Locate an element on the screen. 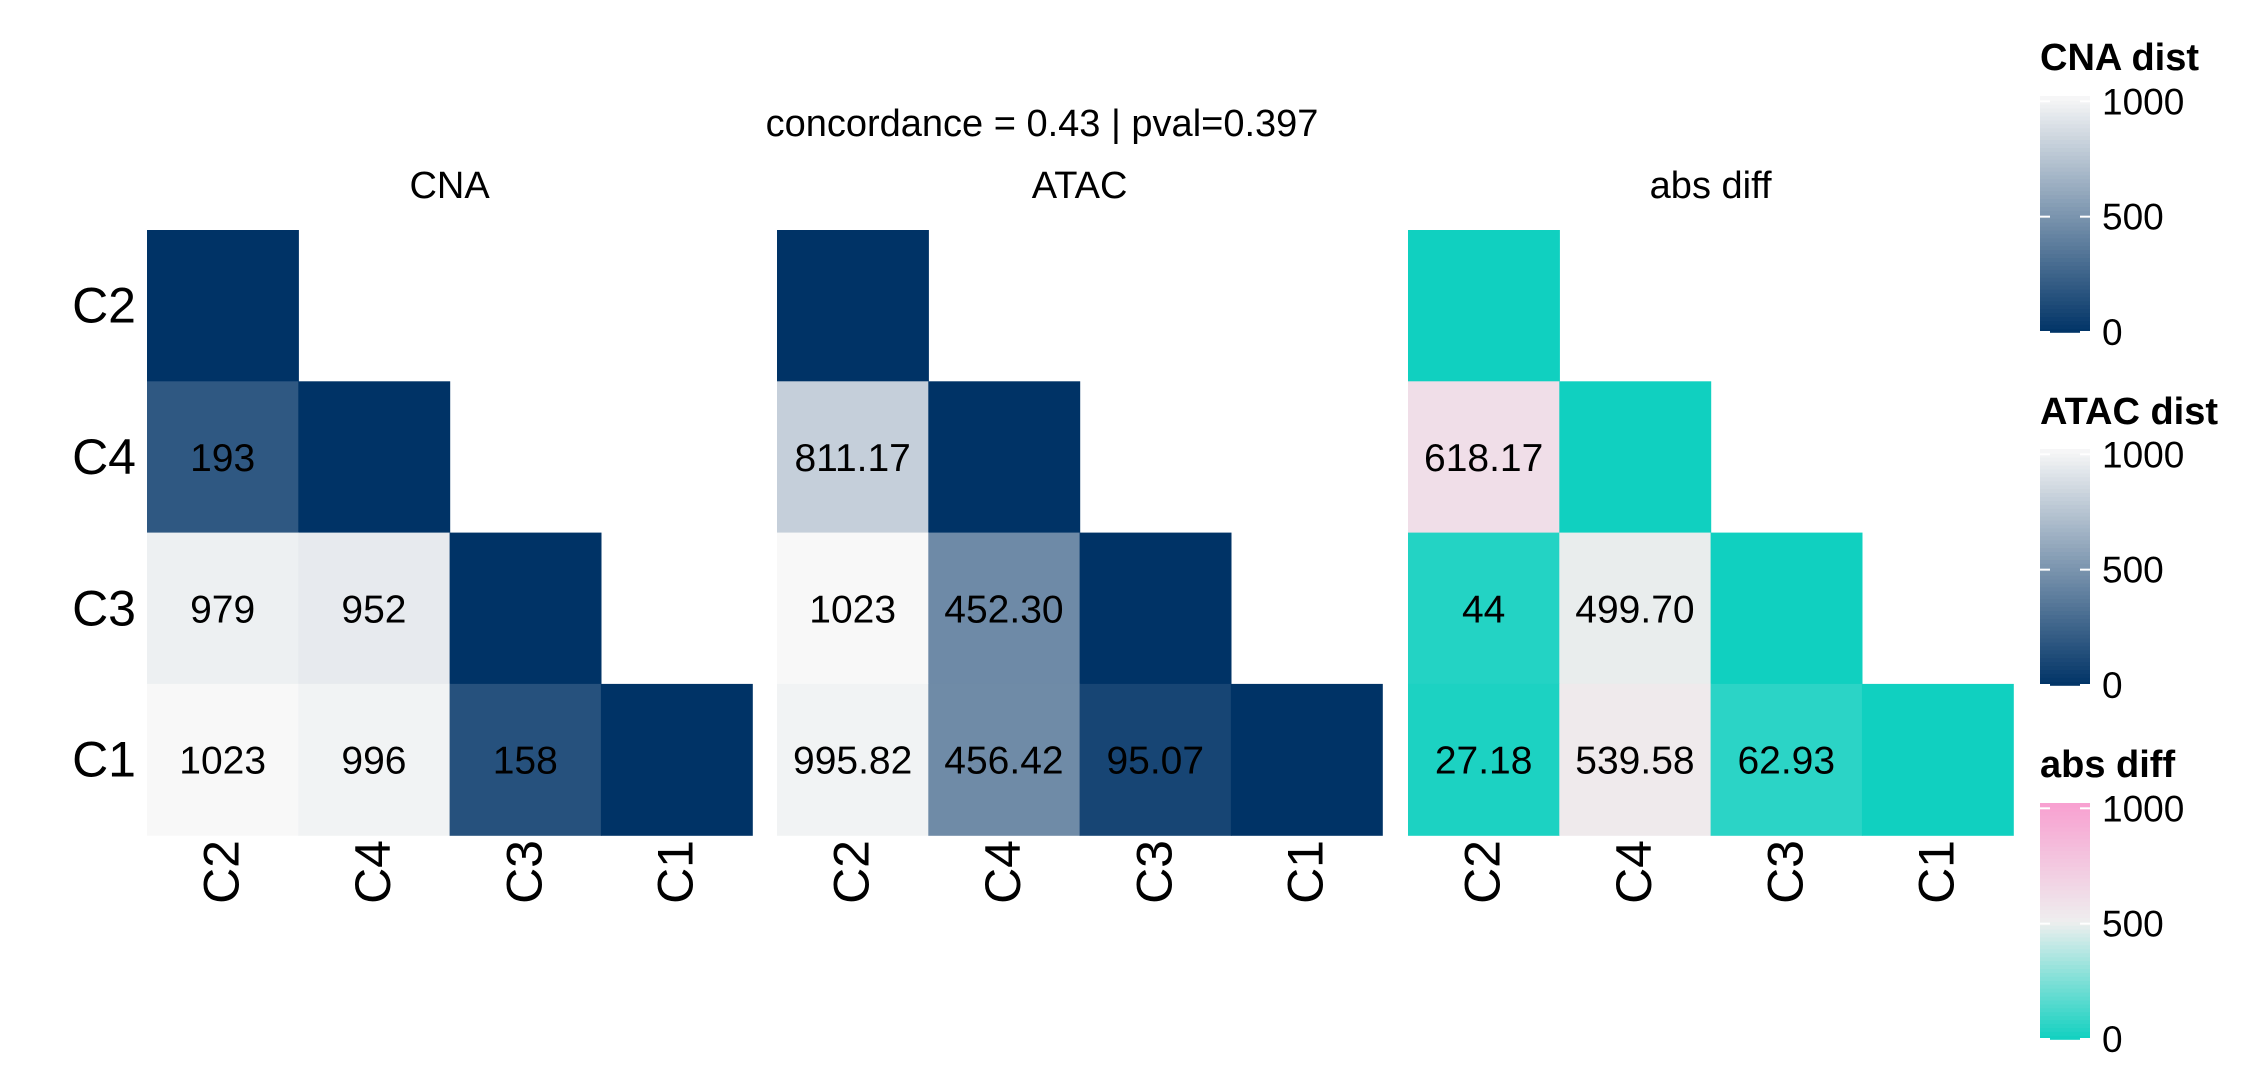 The image size is (2267, 1087). legend-tick-label: 500 is located at coordinates (2133, 217).